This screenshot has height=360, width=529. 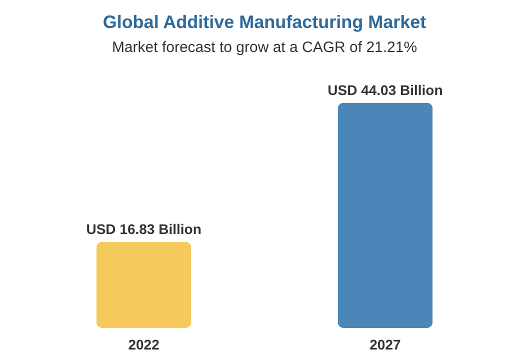 What do you see at coordinates (265, 47) in the screenshot?
I see `chart-subtitle: Market forecast to grow at a CAGR of 21.21%` at bounding box center [265, 47].